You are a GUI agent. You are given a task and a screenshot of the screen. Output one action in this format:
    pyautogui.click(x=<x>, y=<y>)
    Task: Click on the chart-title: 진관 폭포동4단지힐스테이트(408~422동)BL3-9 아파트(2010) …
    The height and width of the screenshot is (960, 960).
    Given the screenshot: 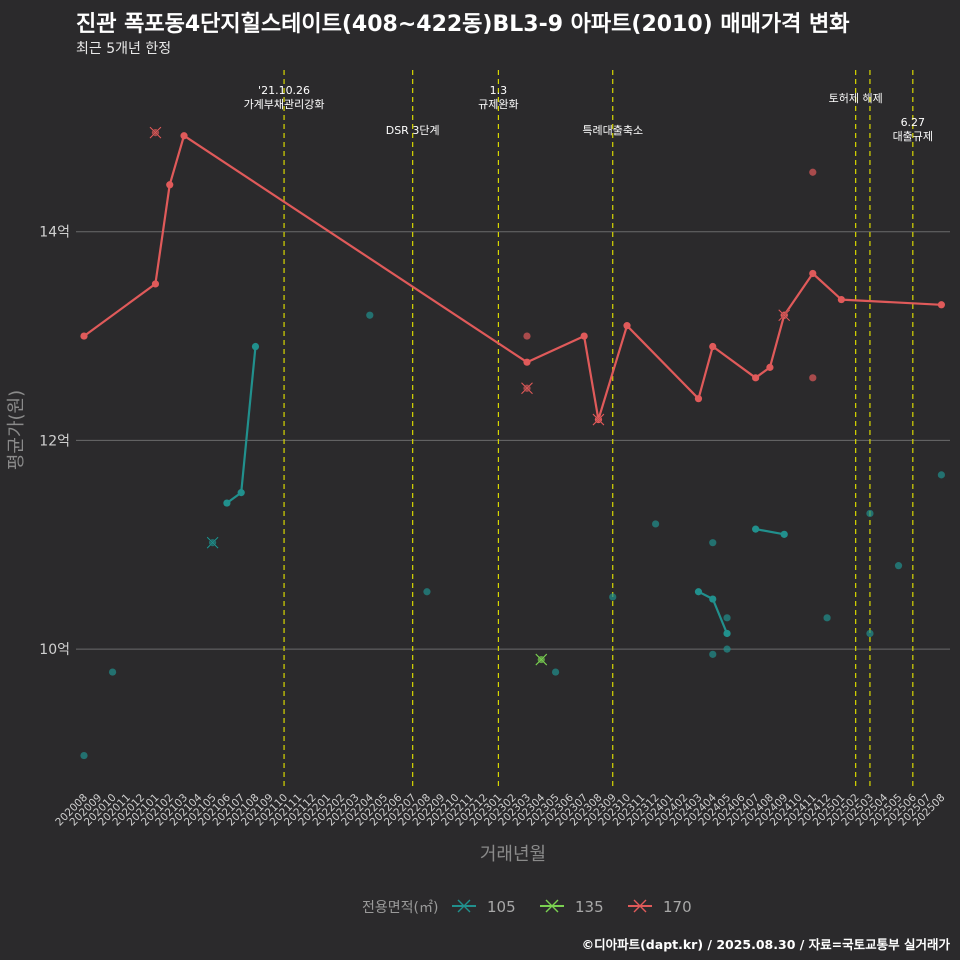 What is the action you would take?
    pyautogui.click(x=463, y=24)
    